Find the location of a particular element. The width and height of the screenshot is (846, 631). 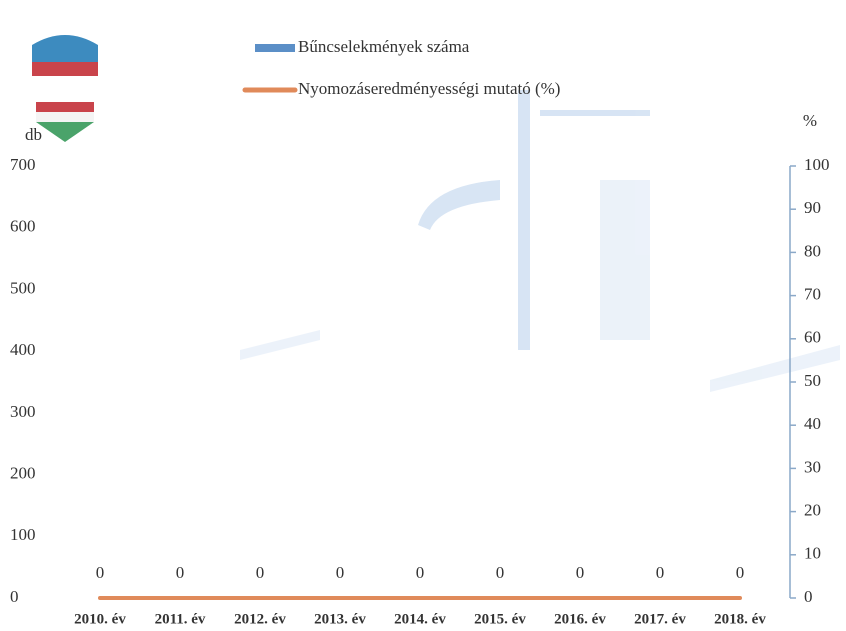

x-tick-label: 2011. év is located at coordinates (180, 619).